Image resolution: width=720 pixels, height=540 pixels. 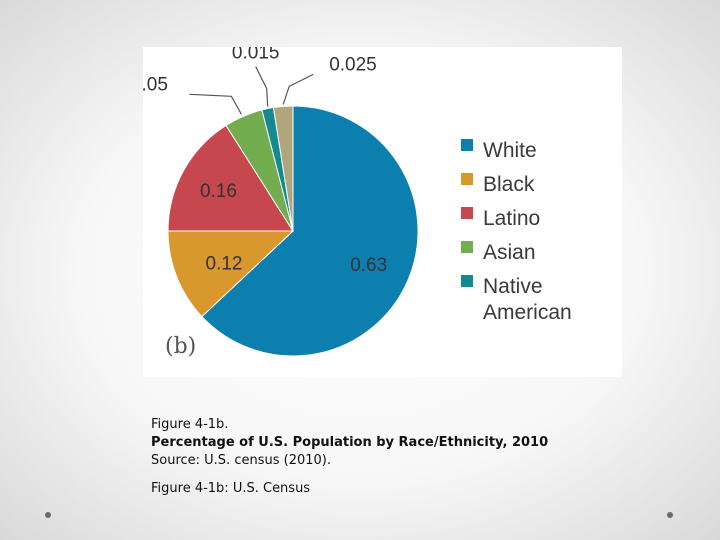 I want to click on legend-label-native: Native, so click(x=513, y=286).